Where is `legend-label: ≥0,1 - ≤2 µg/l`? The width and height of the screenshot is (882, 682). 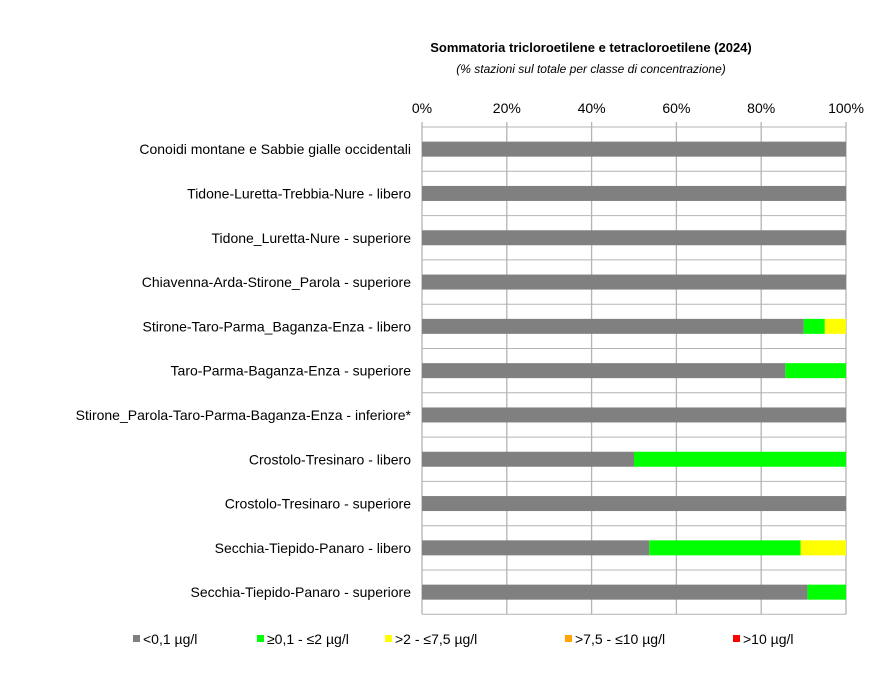 legend-label: ≥0,1 - ≤2 µg/l is located at coordinates (308, 639).